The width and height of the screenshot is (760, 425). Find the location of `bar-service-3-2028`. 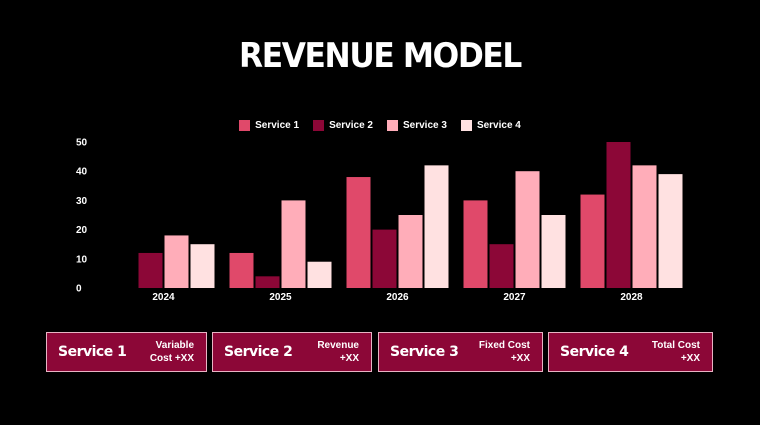

bar-service-3-2028 is located at coordinates (644, 226).